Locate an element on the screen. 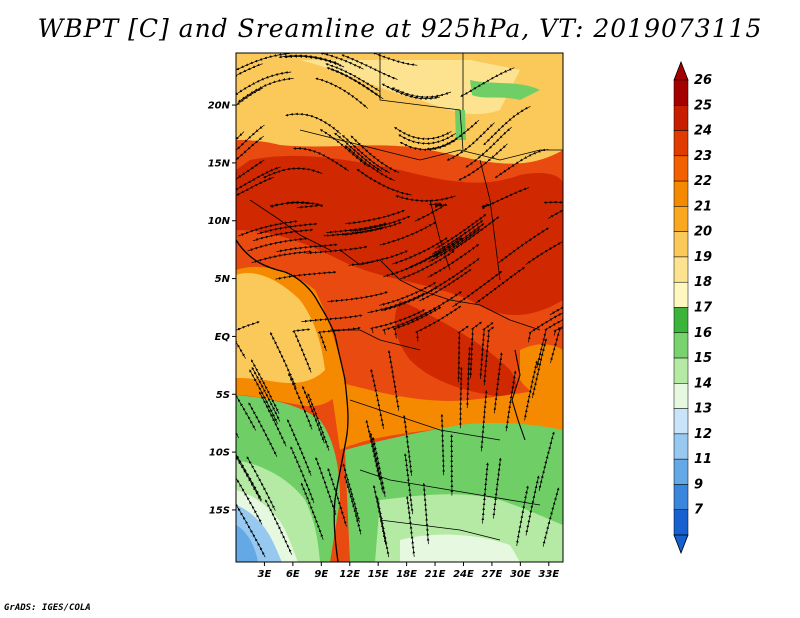  colorbar-label: 13 is located at coordinates (703, 409).